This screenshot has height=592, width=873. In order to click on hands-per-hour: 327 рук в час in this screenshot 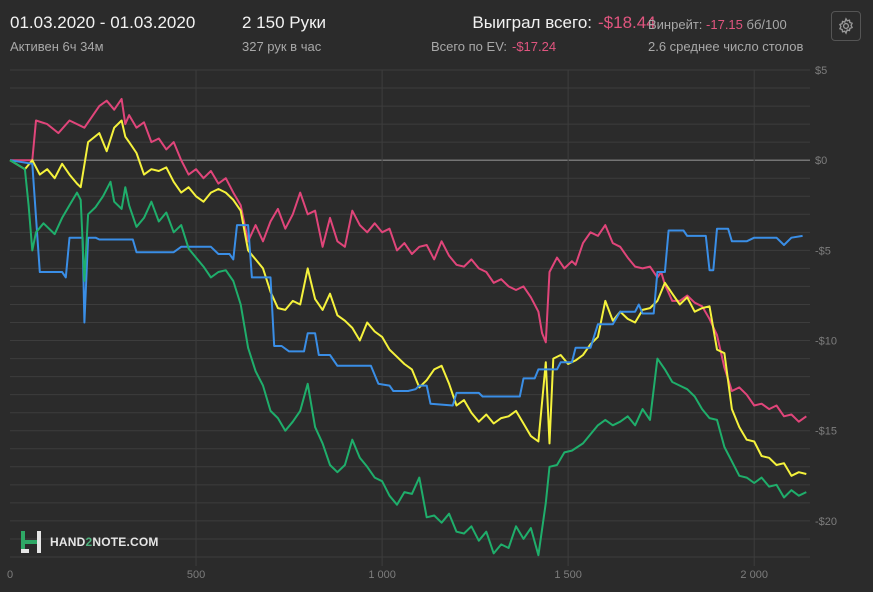, I will do `click(282, 46)`.